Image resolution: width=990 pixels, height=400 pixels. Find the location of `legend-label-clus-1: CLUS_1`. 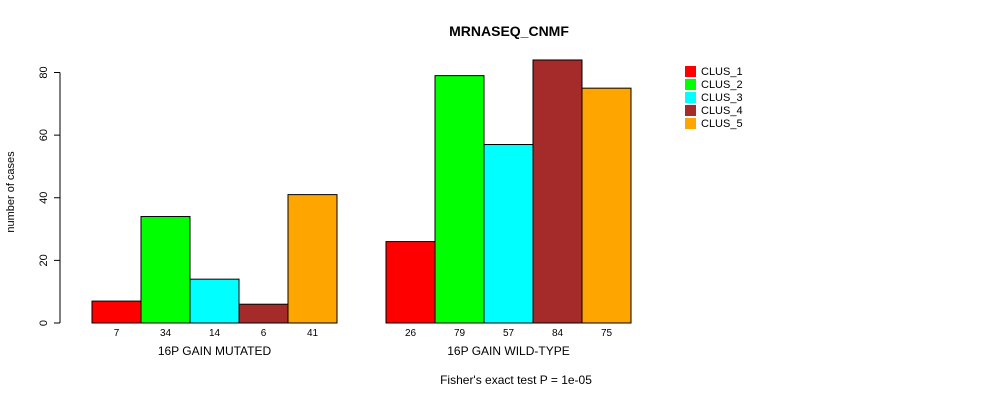

legend-label-clus-1: CLUS_1 is located at coordinates (722, 72).